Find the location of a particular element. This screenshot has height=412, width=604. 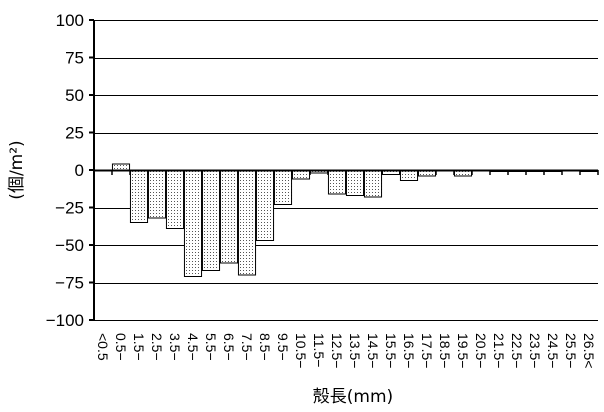

x-axis-label: 殻長(mm) is located at coordinates (353, 397).